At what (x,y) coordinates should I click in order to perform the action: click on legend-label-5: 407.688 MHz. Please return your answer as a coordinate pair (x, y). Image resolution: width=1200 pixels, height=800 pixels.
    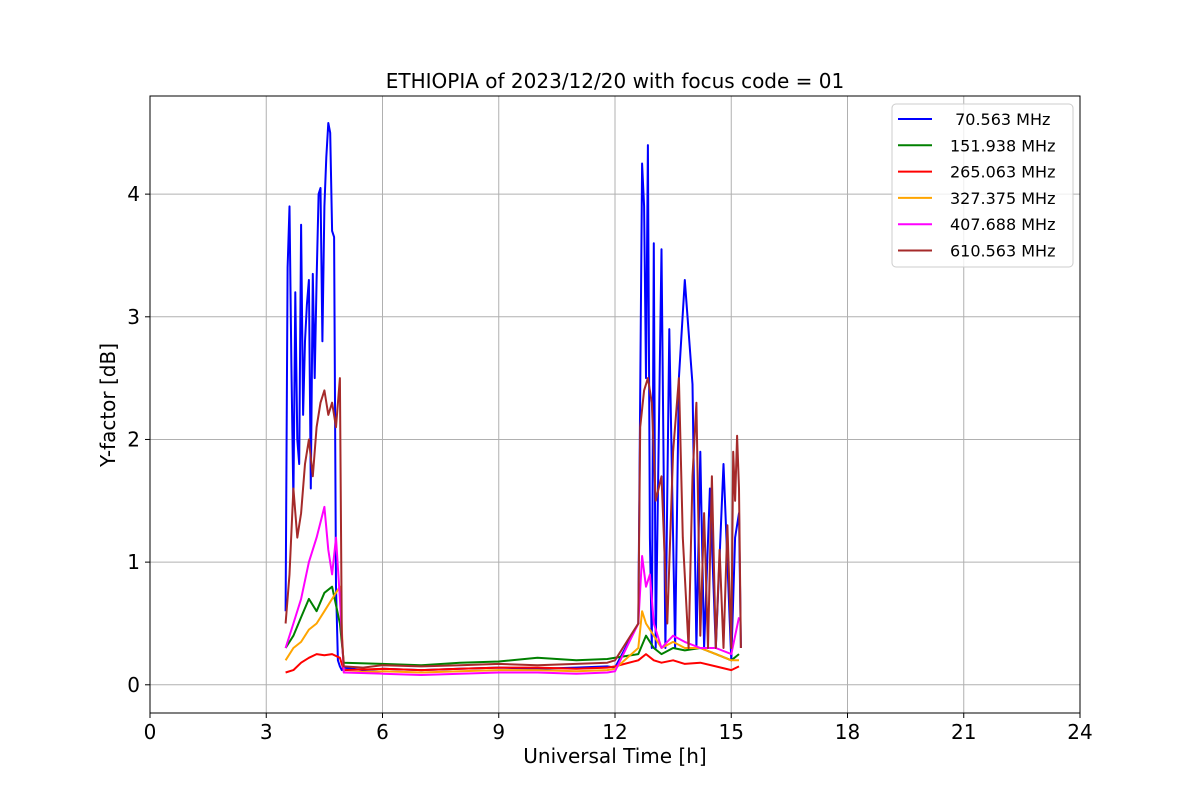
    Looking at the image, I should click on (1002, 224).